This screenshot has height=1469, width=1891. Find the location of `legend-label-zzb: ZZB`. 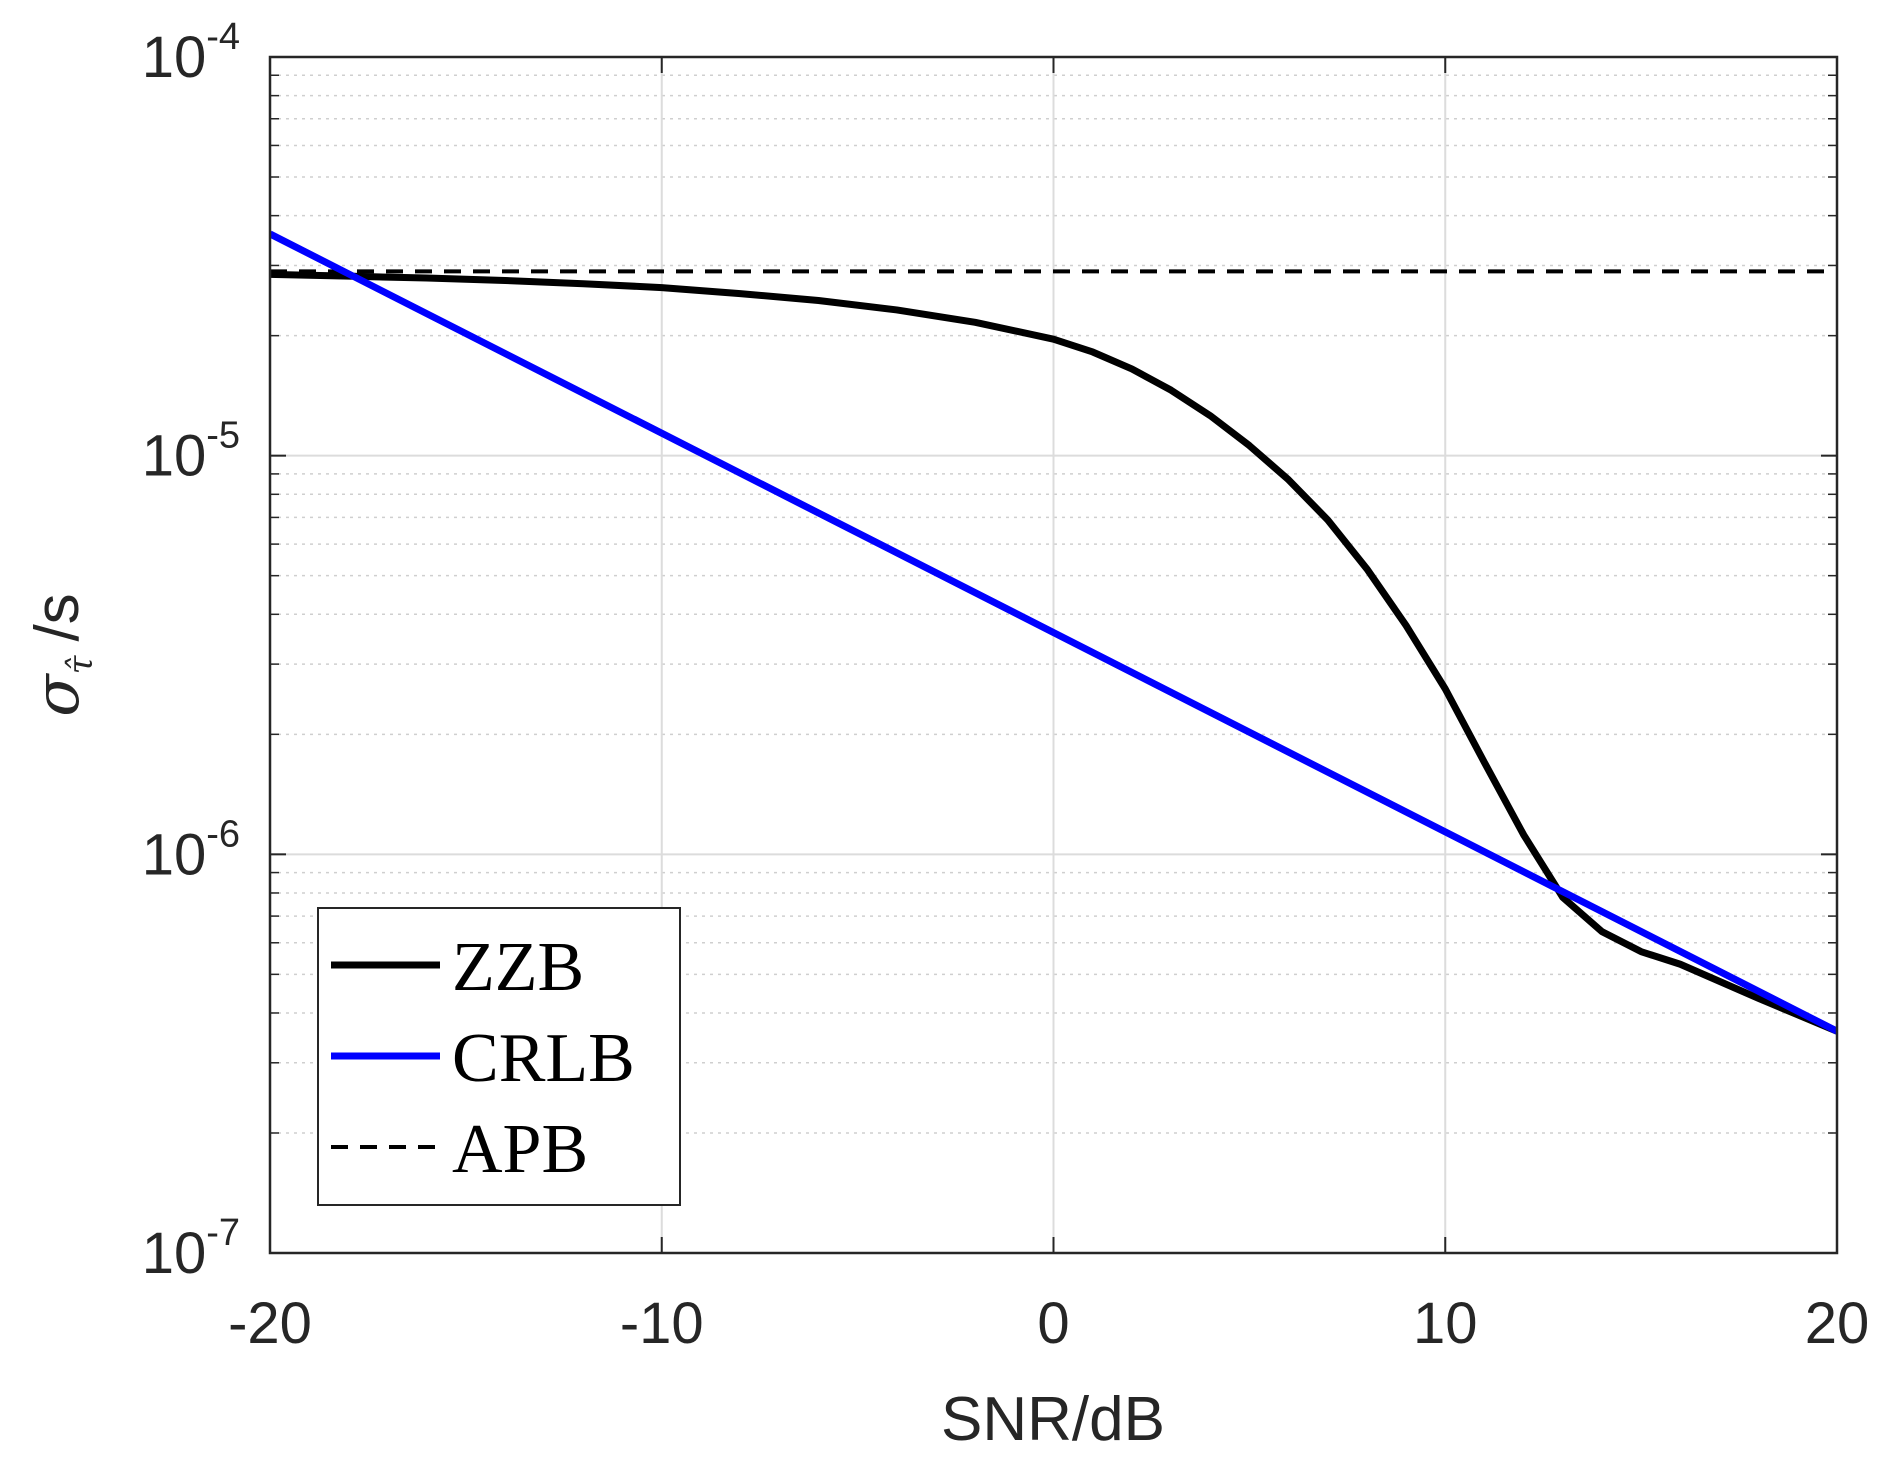

legend-label-zzb: ZZB is located at coordinates (518, 967).